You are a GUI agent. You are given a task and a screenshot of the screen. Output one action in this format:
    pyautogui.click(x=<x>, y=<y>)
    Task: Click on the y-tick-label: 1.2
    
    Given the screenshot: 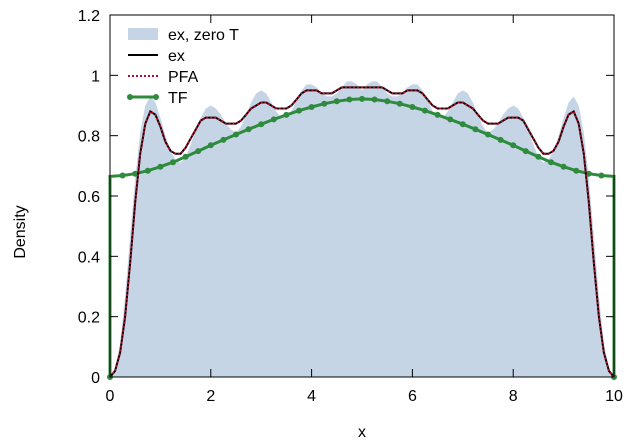 What is the action you would take?
    pyautogui.click(x=89, y=16)
    